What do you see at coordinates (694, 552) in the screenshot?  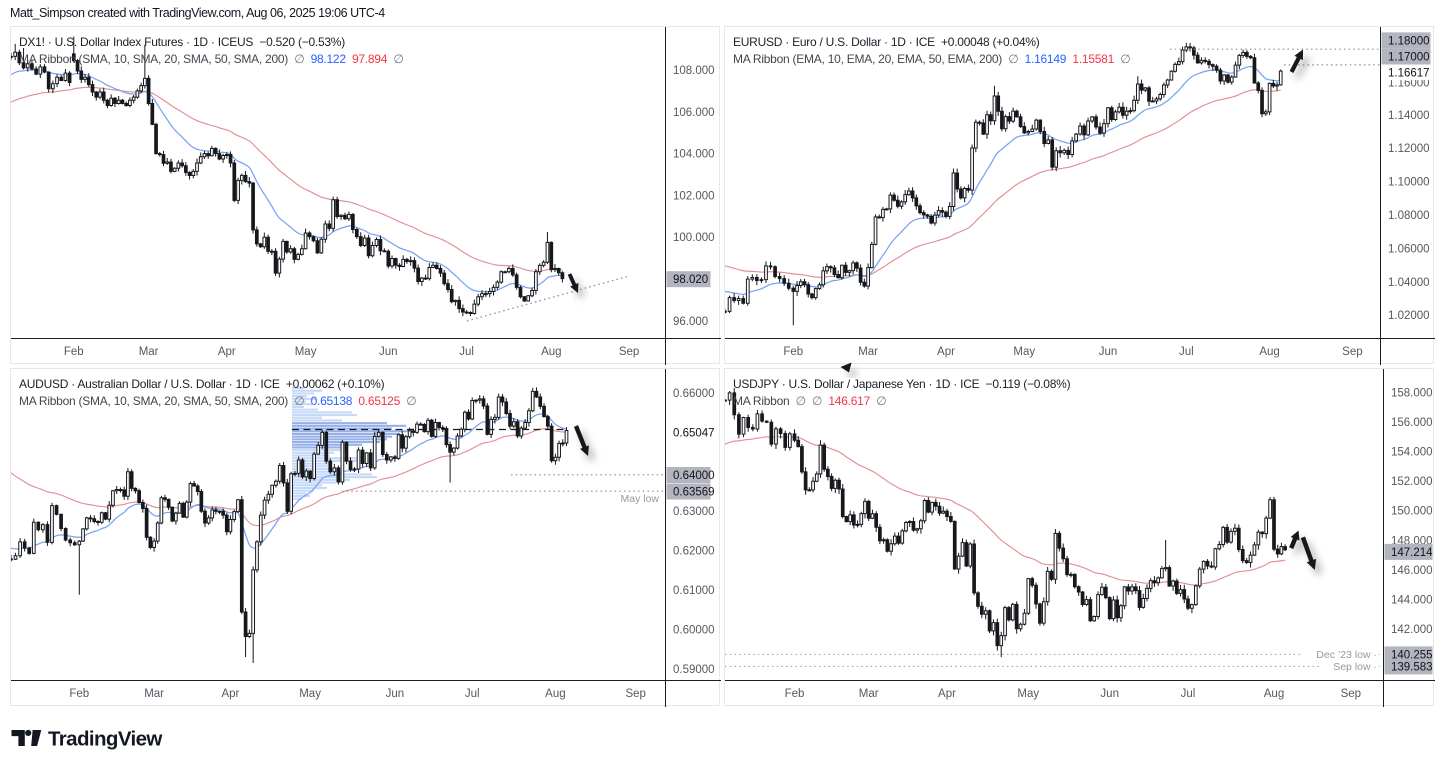 I see `svg-text: 0.62000` at bounding box center [694, 552].